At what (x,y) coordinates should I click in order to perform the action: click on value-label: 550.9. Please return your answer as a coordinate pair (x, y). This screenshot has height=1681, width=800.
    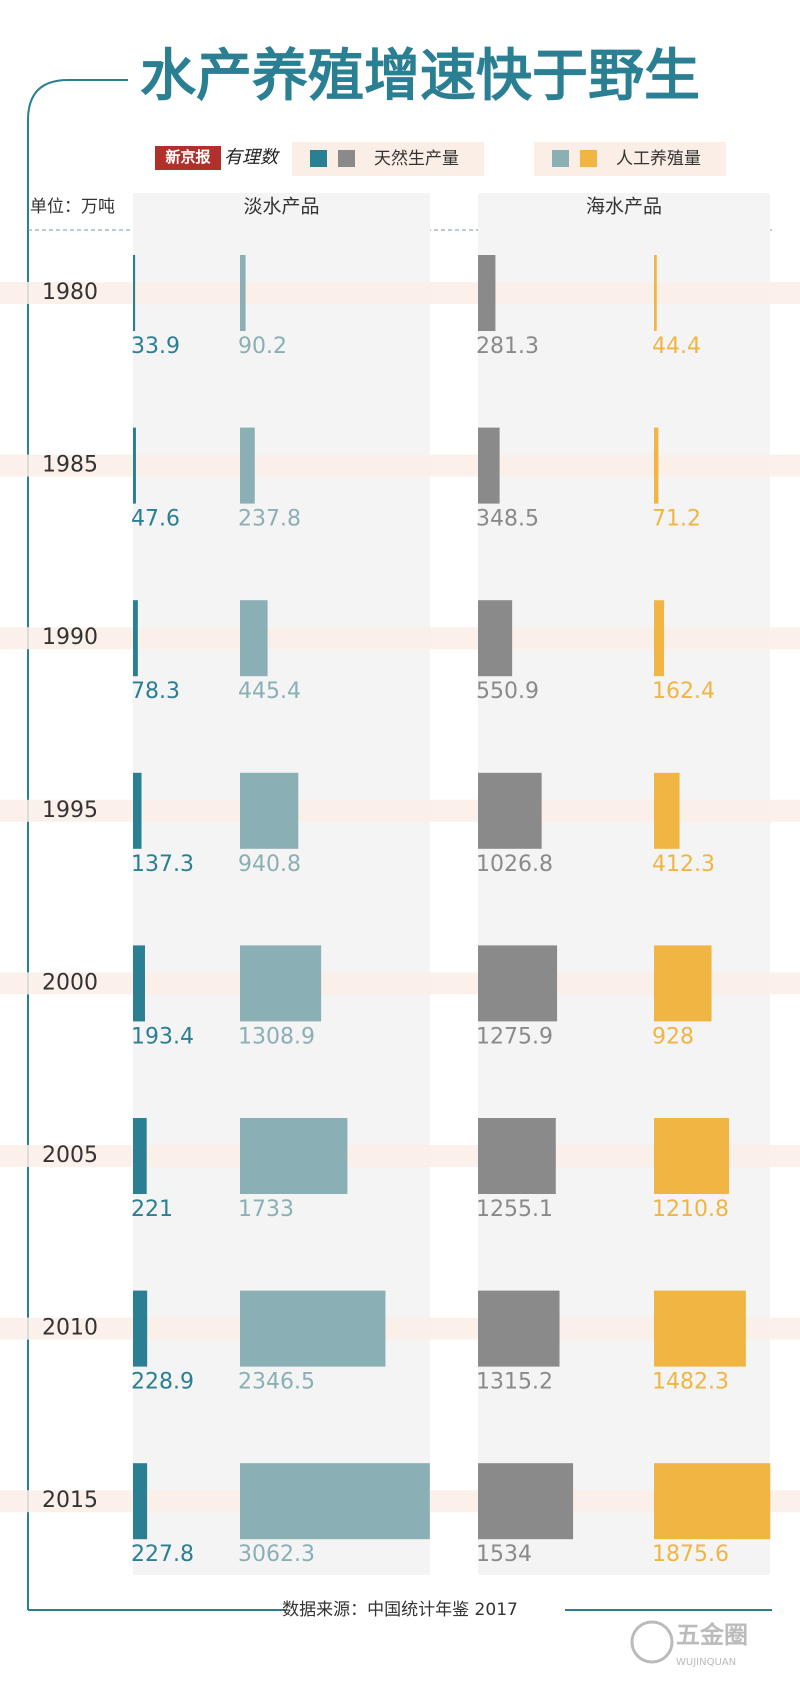
    Looking at the image, I should click on (507, 691).